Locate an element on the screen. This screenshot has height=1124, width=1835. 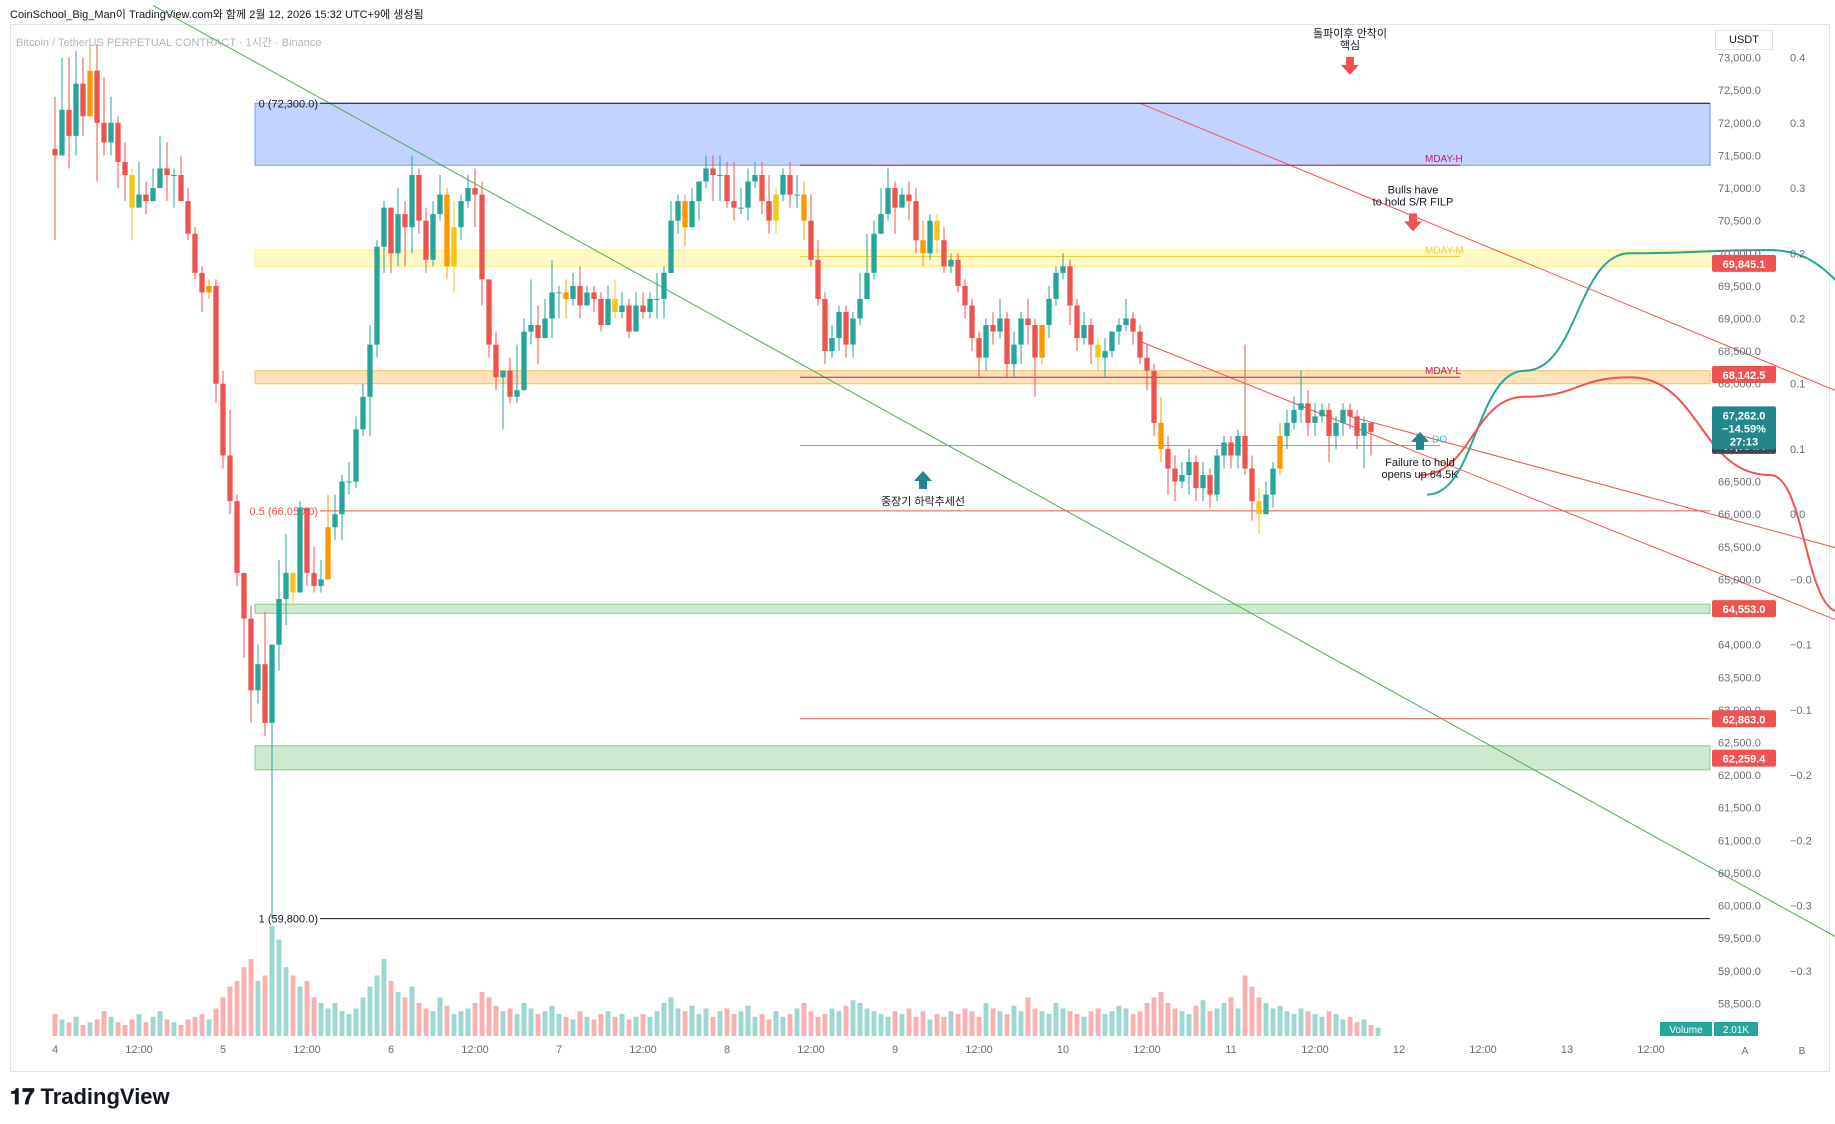
tradingview-logo: 𝟏𝟕 TradingView is located at coordinates (90, 1097).